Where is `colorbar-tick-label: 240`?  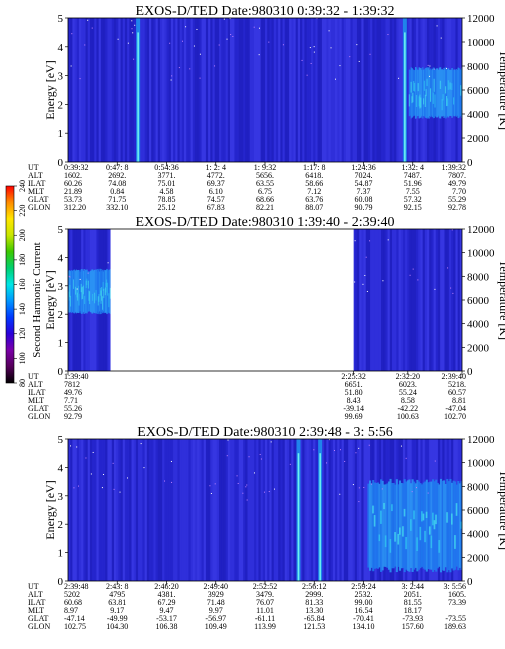 colorbar-tick-label: 240 is located at coordinates (22, 186).